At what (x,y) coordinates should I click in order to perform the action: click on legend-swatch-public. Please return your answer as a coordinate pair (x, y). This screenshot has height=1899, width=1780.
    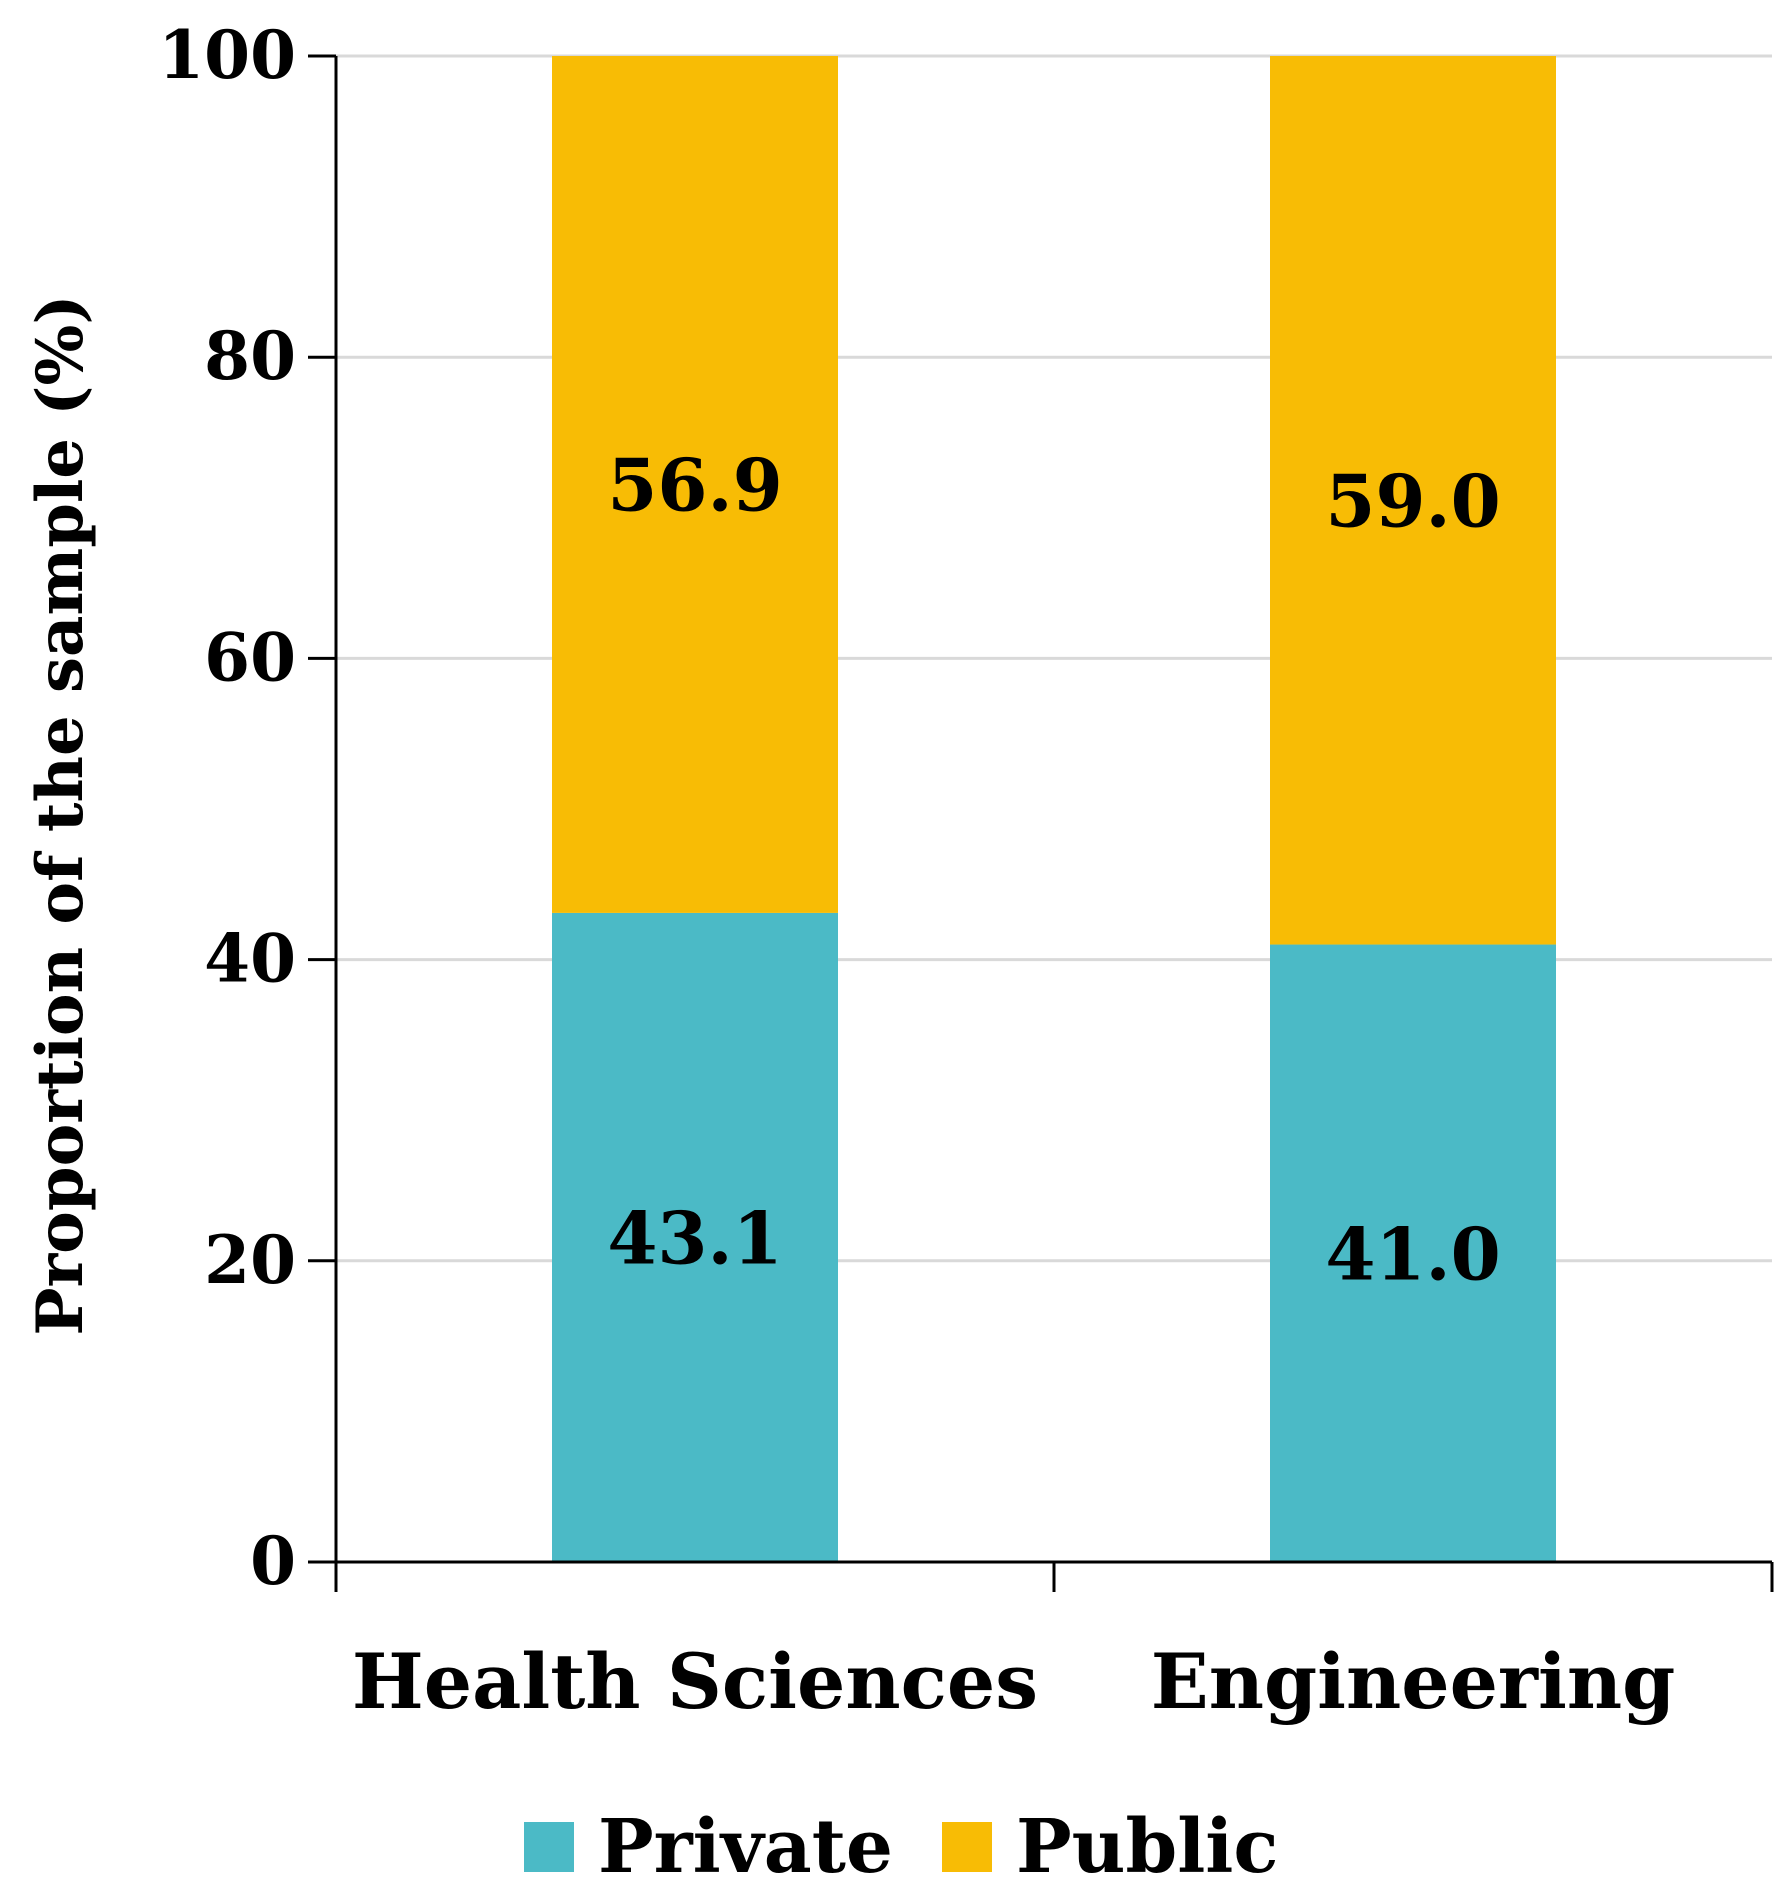
    Looking at the image, I should click on (967, 1847).